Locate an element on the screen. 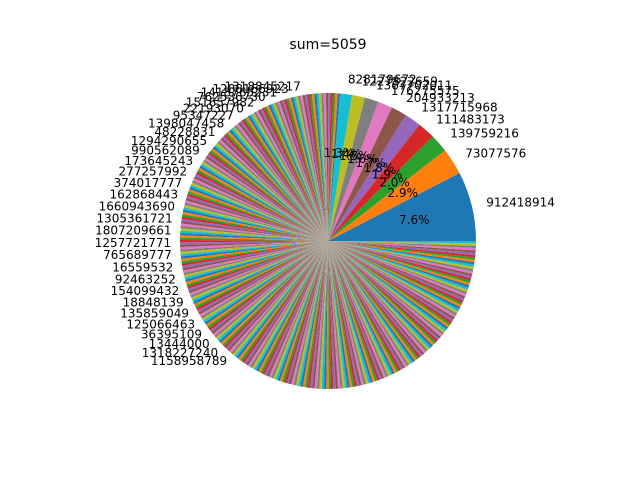 The image size is (640, 480). slice-label: 1367702011 is located at coordinates (414, 85).